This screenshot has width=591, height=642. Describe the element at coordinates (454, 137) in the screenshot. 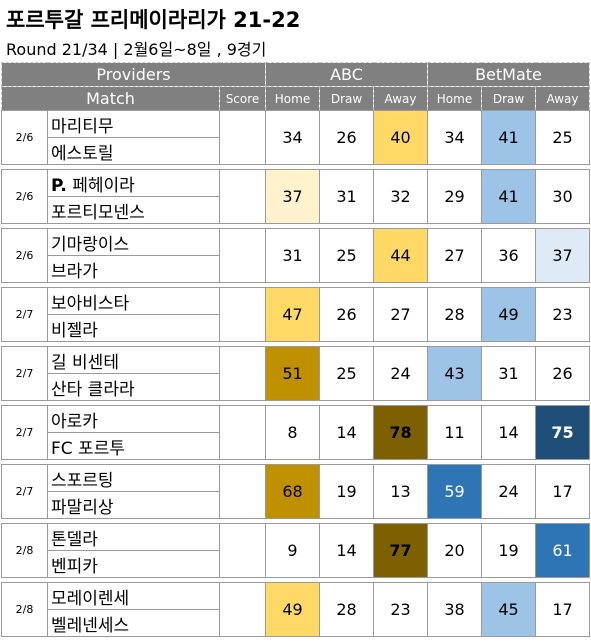

I see `betmate-home-prob: 34` at that location.